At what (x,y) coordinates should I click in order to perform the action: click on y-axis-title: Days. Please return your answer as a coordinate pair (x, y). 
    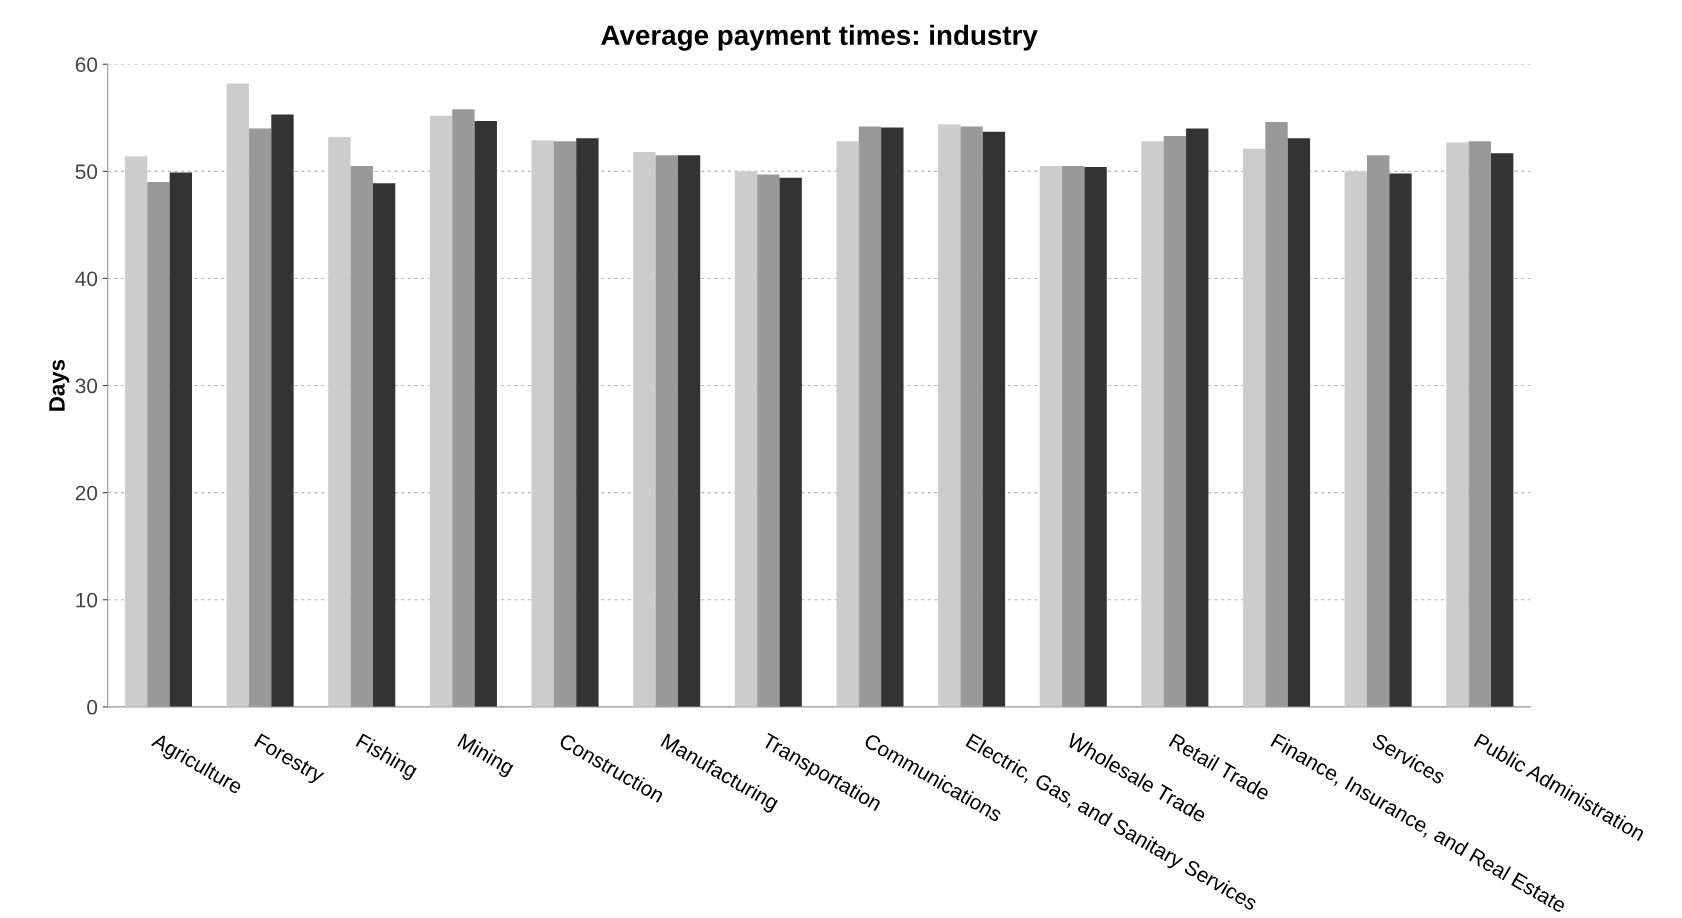
    Looking at the image, I should click on (59, 385).